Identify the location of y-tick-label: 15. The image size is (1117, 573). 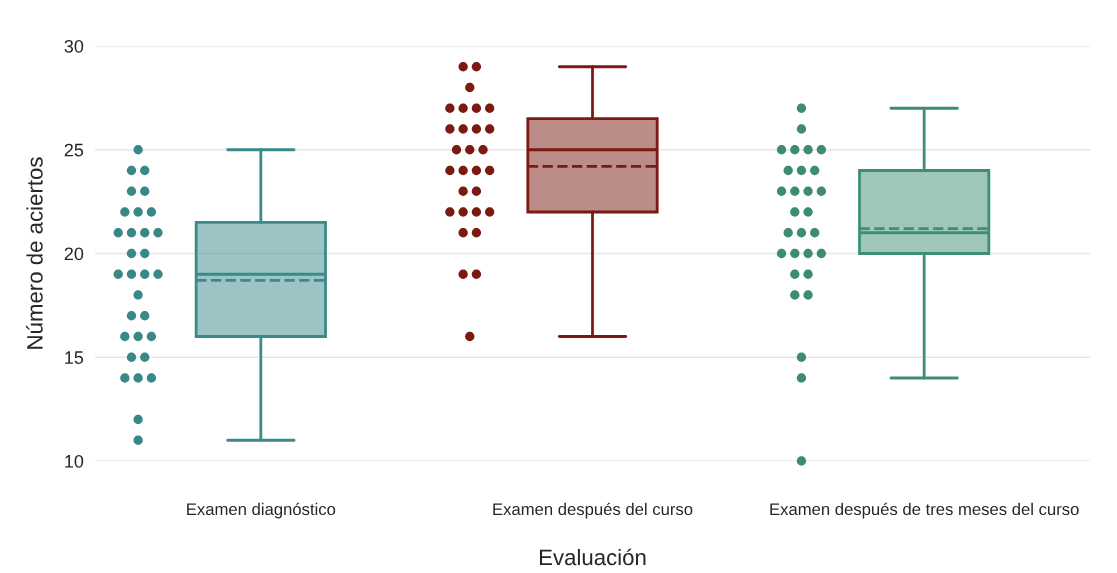
(74, 357).